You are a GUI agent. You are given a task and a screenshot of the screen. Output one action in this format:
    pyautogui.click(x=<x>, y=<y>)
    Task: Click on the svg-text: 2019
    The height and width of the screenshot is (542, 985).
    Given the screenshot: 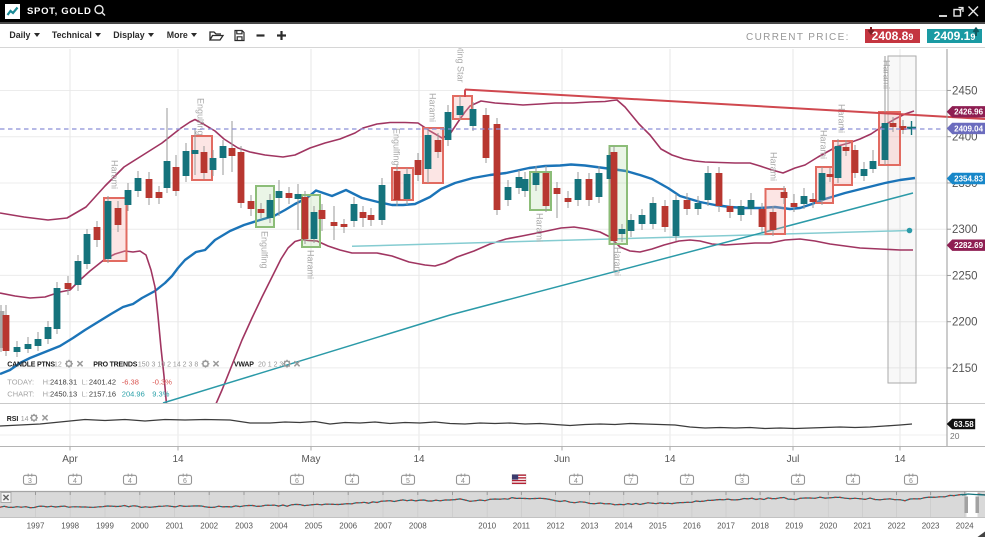 What is the action you would take?
    pyautogui.click(x=794, y=526)
    